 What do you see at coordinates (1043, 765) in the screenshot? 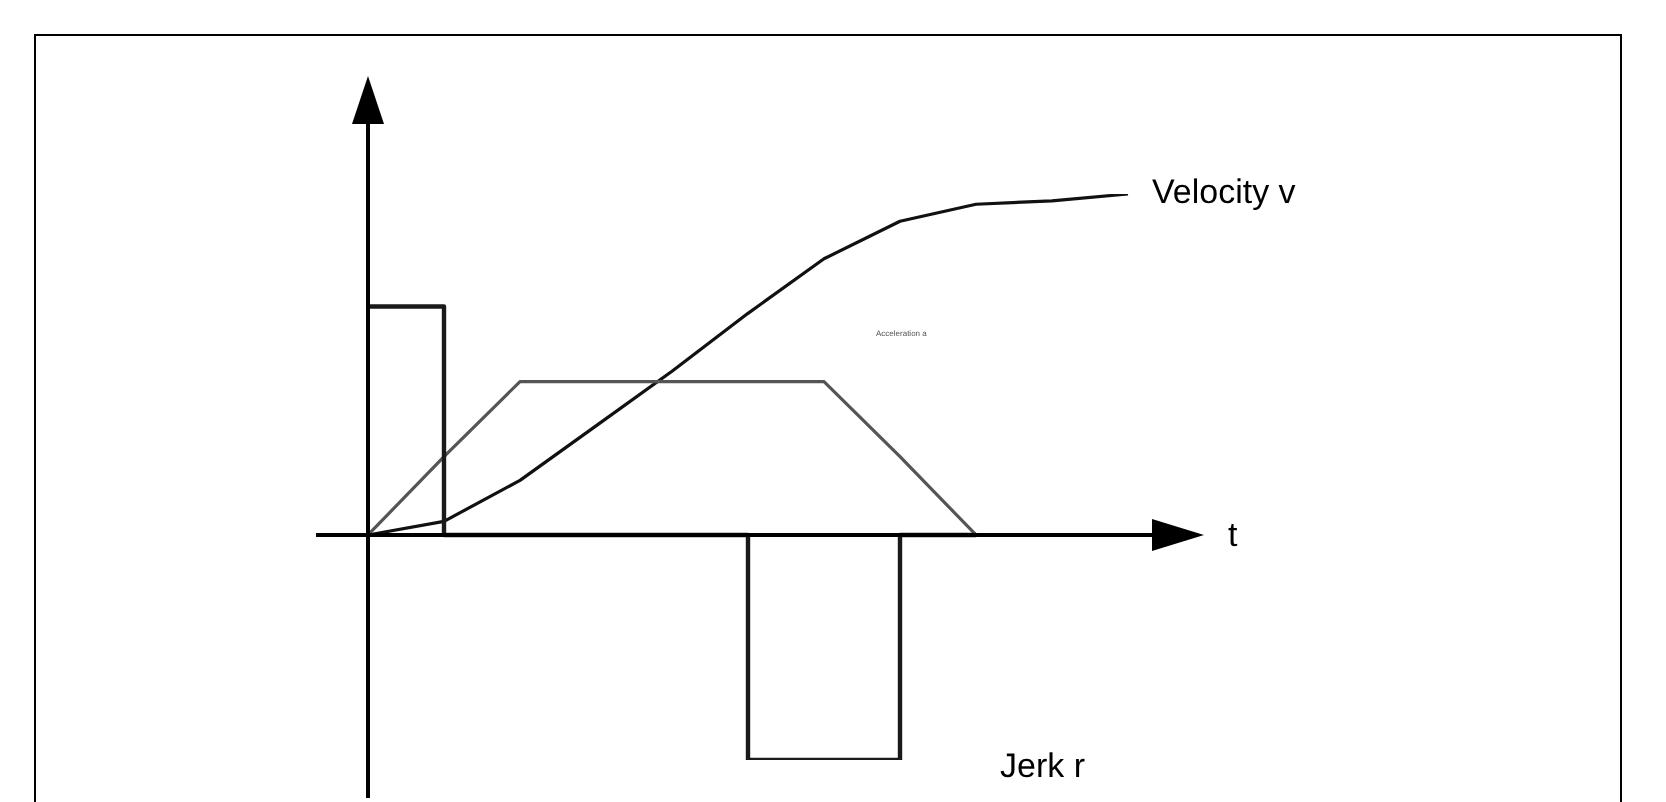
I see `text: Jerk r` at bounding box center [1043, 765].